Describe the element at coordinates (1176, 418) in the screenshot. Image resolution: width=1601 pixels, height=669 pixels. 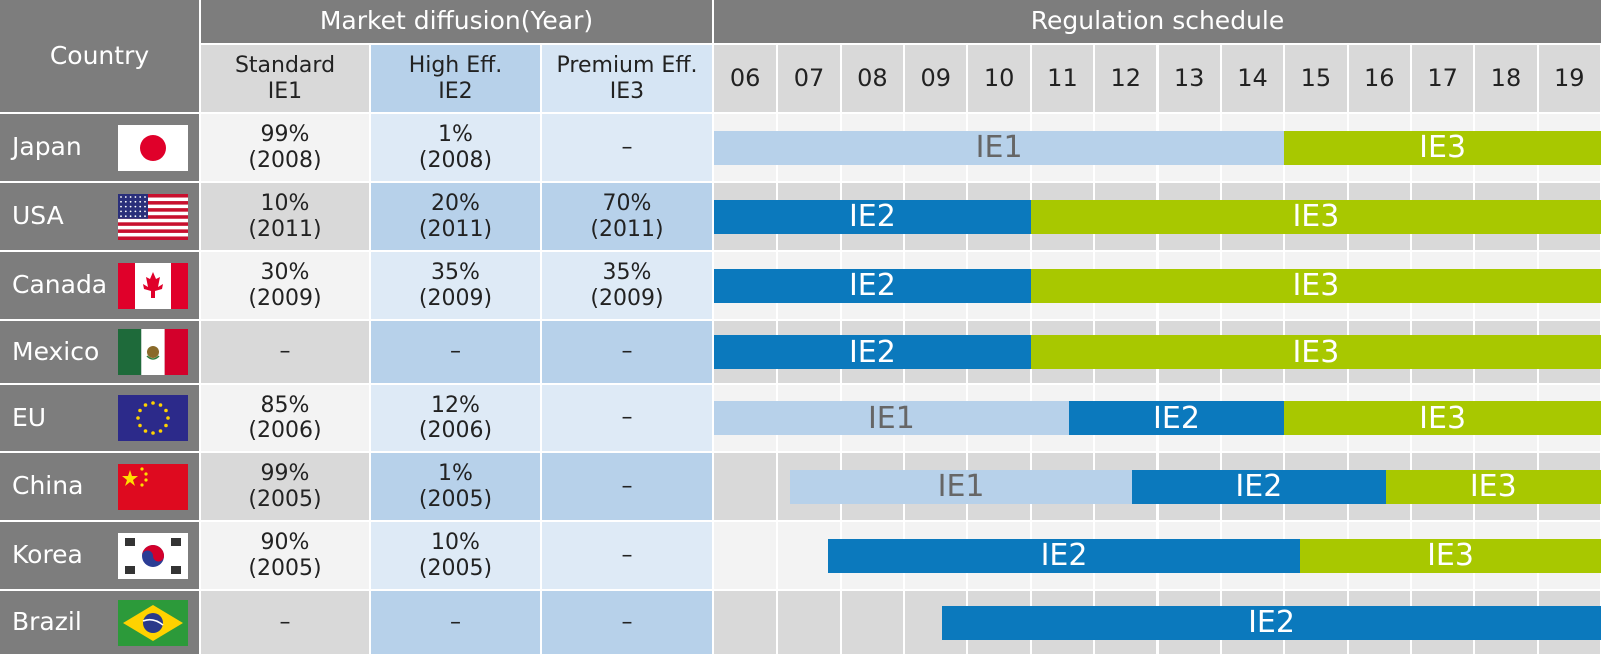
I see `eu-ie2-bar: IE2` at that location.